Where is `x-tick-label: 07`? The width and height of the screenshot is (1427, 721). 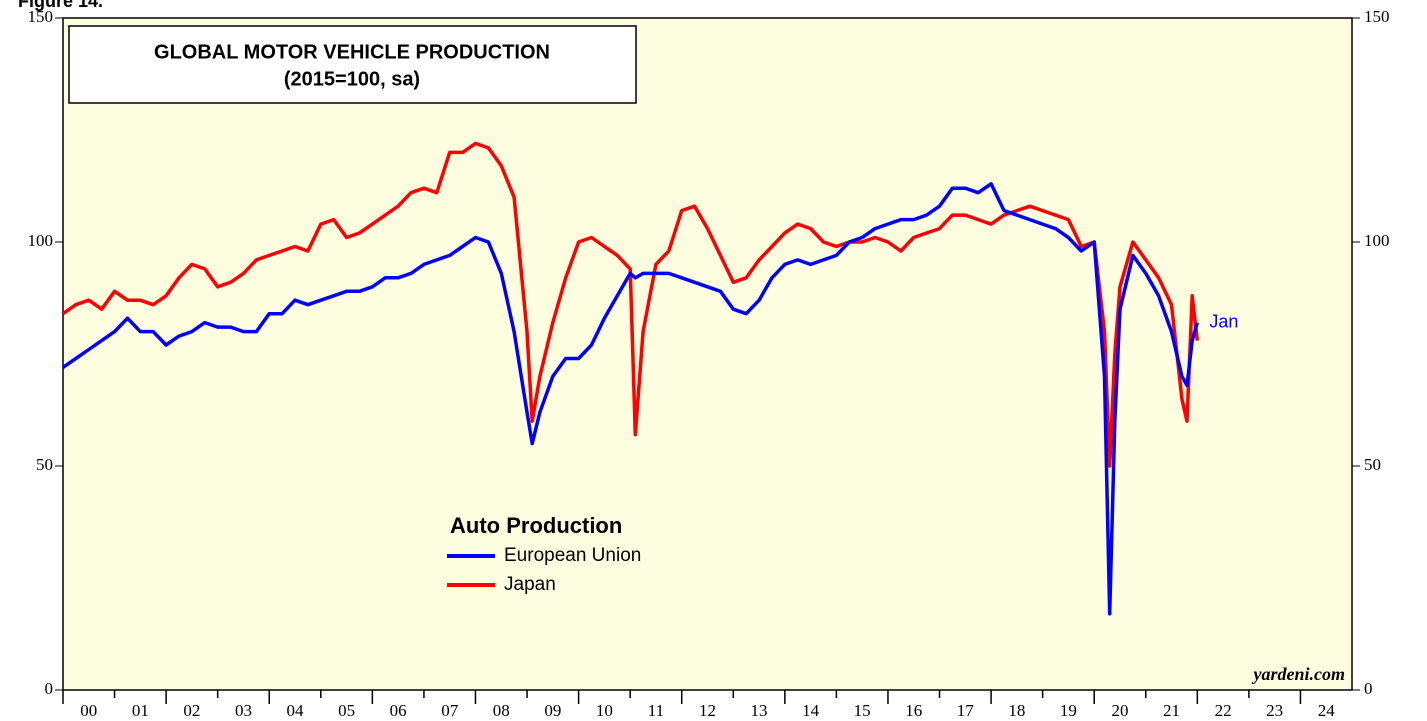 x-tick-label: 07 is located at coordinates (450, 710).